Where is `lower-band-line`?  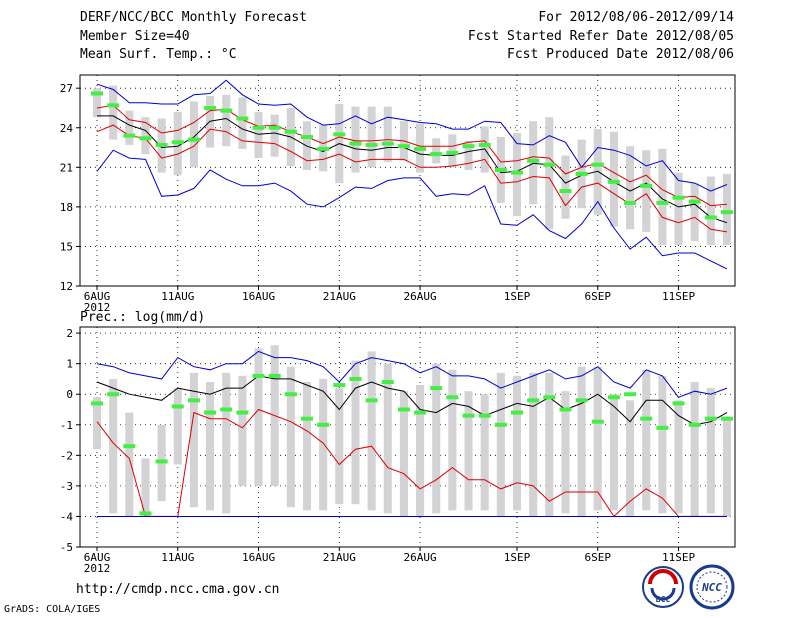
lower-band-line is located at coordinates (412, 178).